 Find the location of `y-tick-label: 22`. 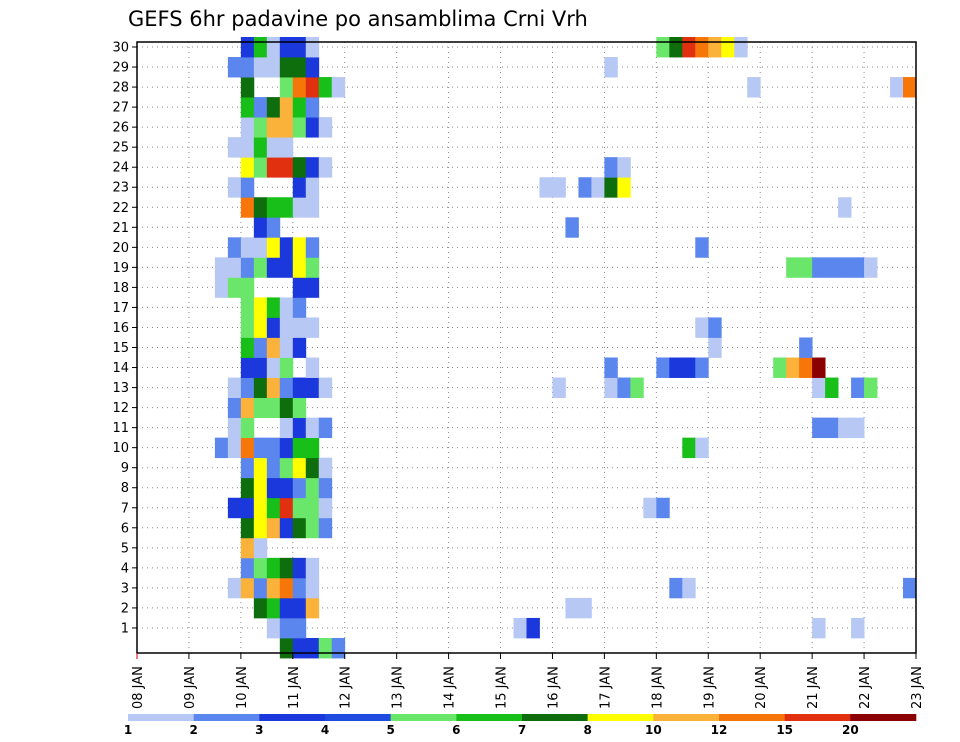

y-tick-label: 22 is located at coordinates (120, 208).